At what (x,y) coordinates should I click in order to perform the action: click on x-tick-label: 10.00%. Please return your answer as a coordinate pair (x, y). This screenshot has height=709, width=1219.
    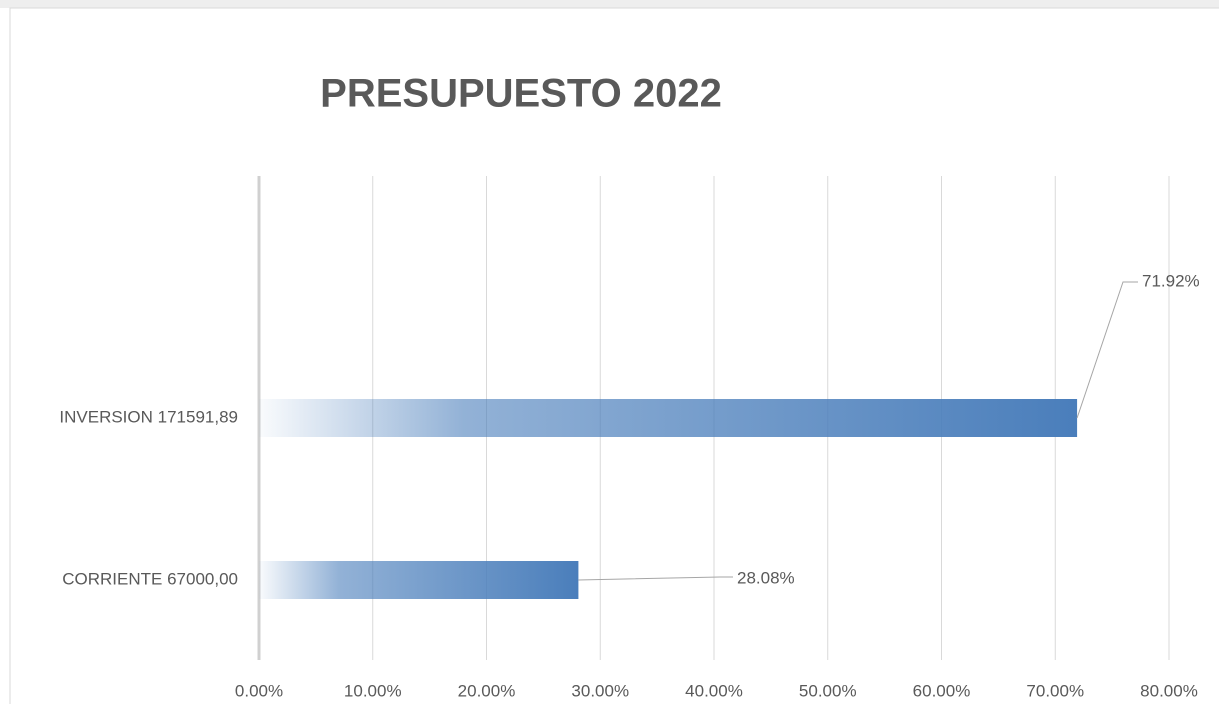
    Looking at the image, I should click on (373, 690).